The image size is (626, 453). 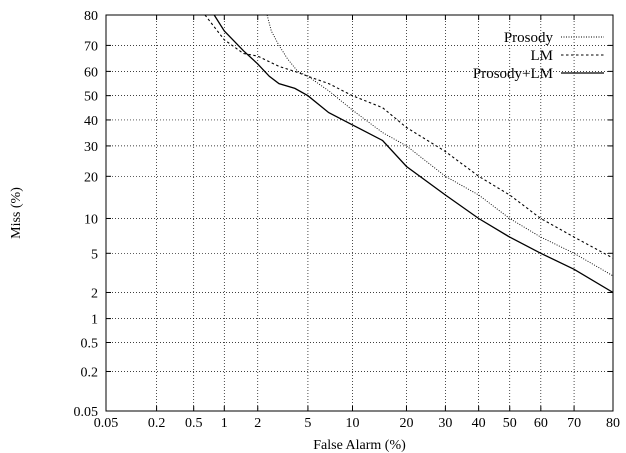 I want to click on y-tick-label: 20, so click(x=91, y=177).